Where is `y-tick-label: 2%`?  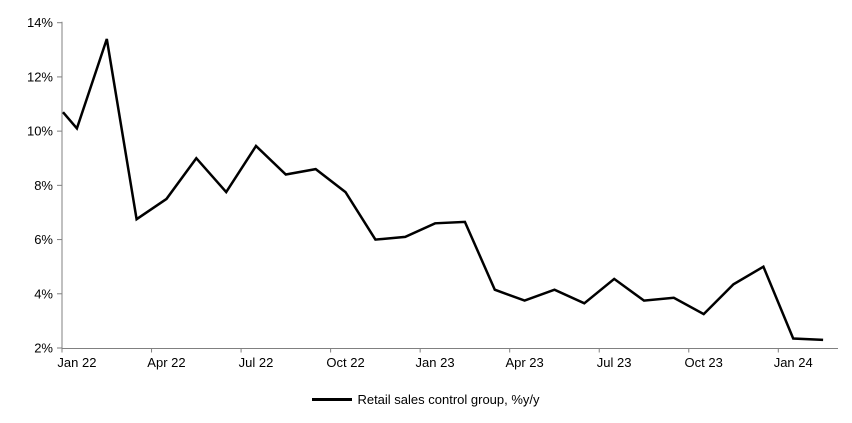 y-tick-label: 2% is located at coordinates (43, 348).